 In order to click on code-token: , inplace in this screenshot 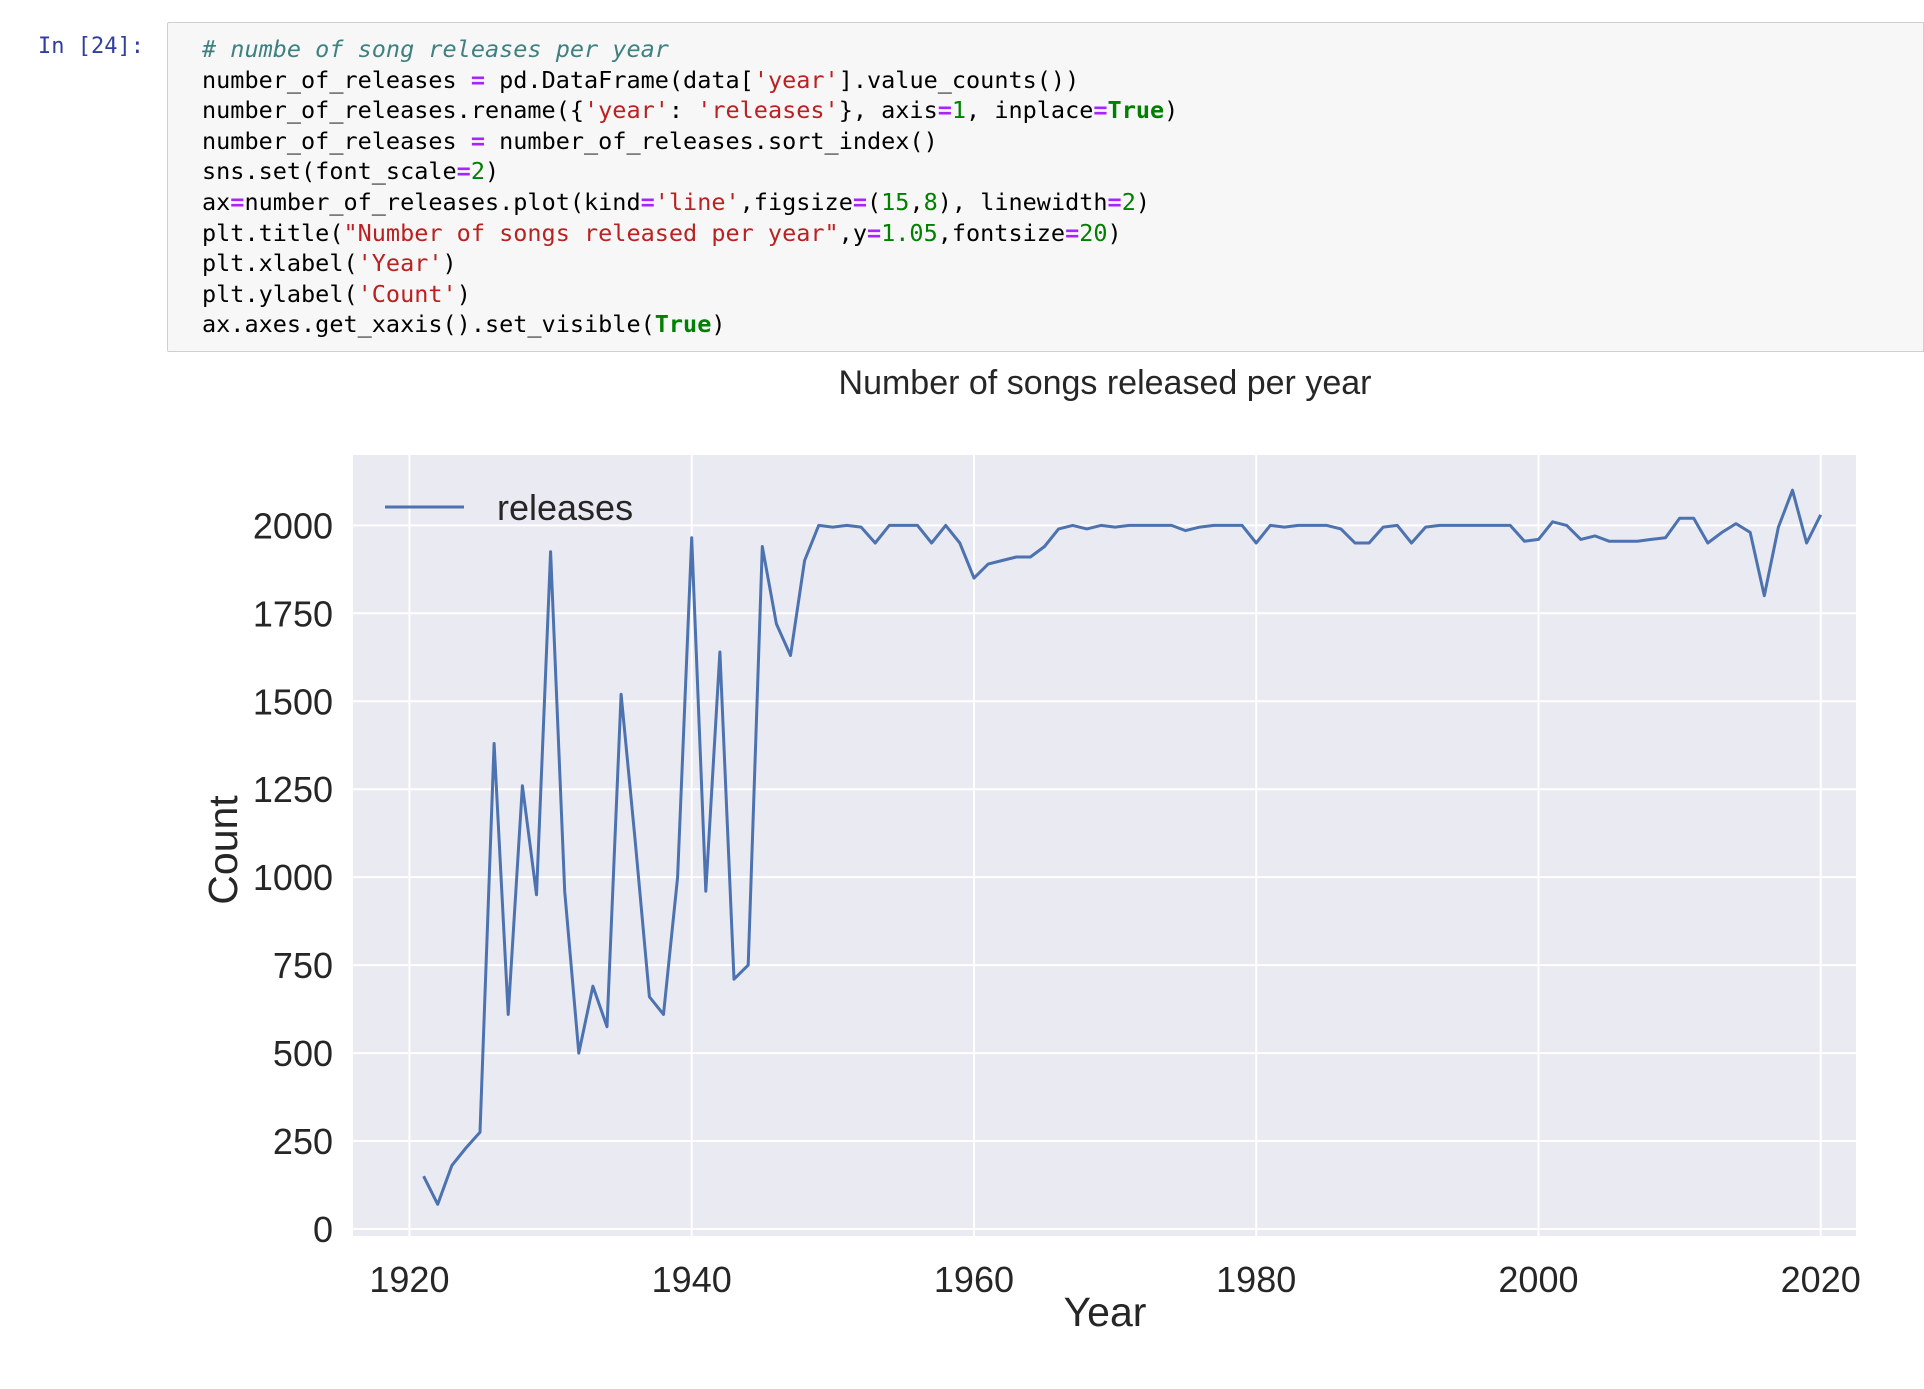, I will do `click(1030, 110)`.